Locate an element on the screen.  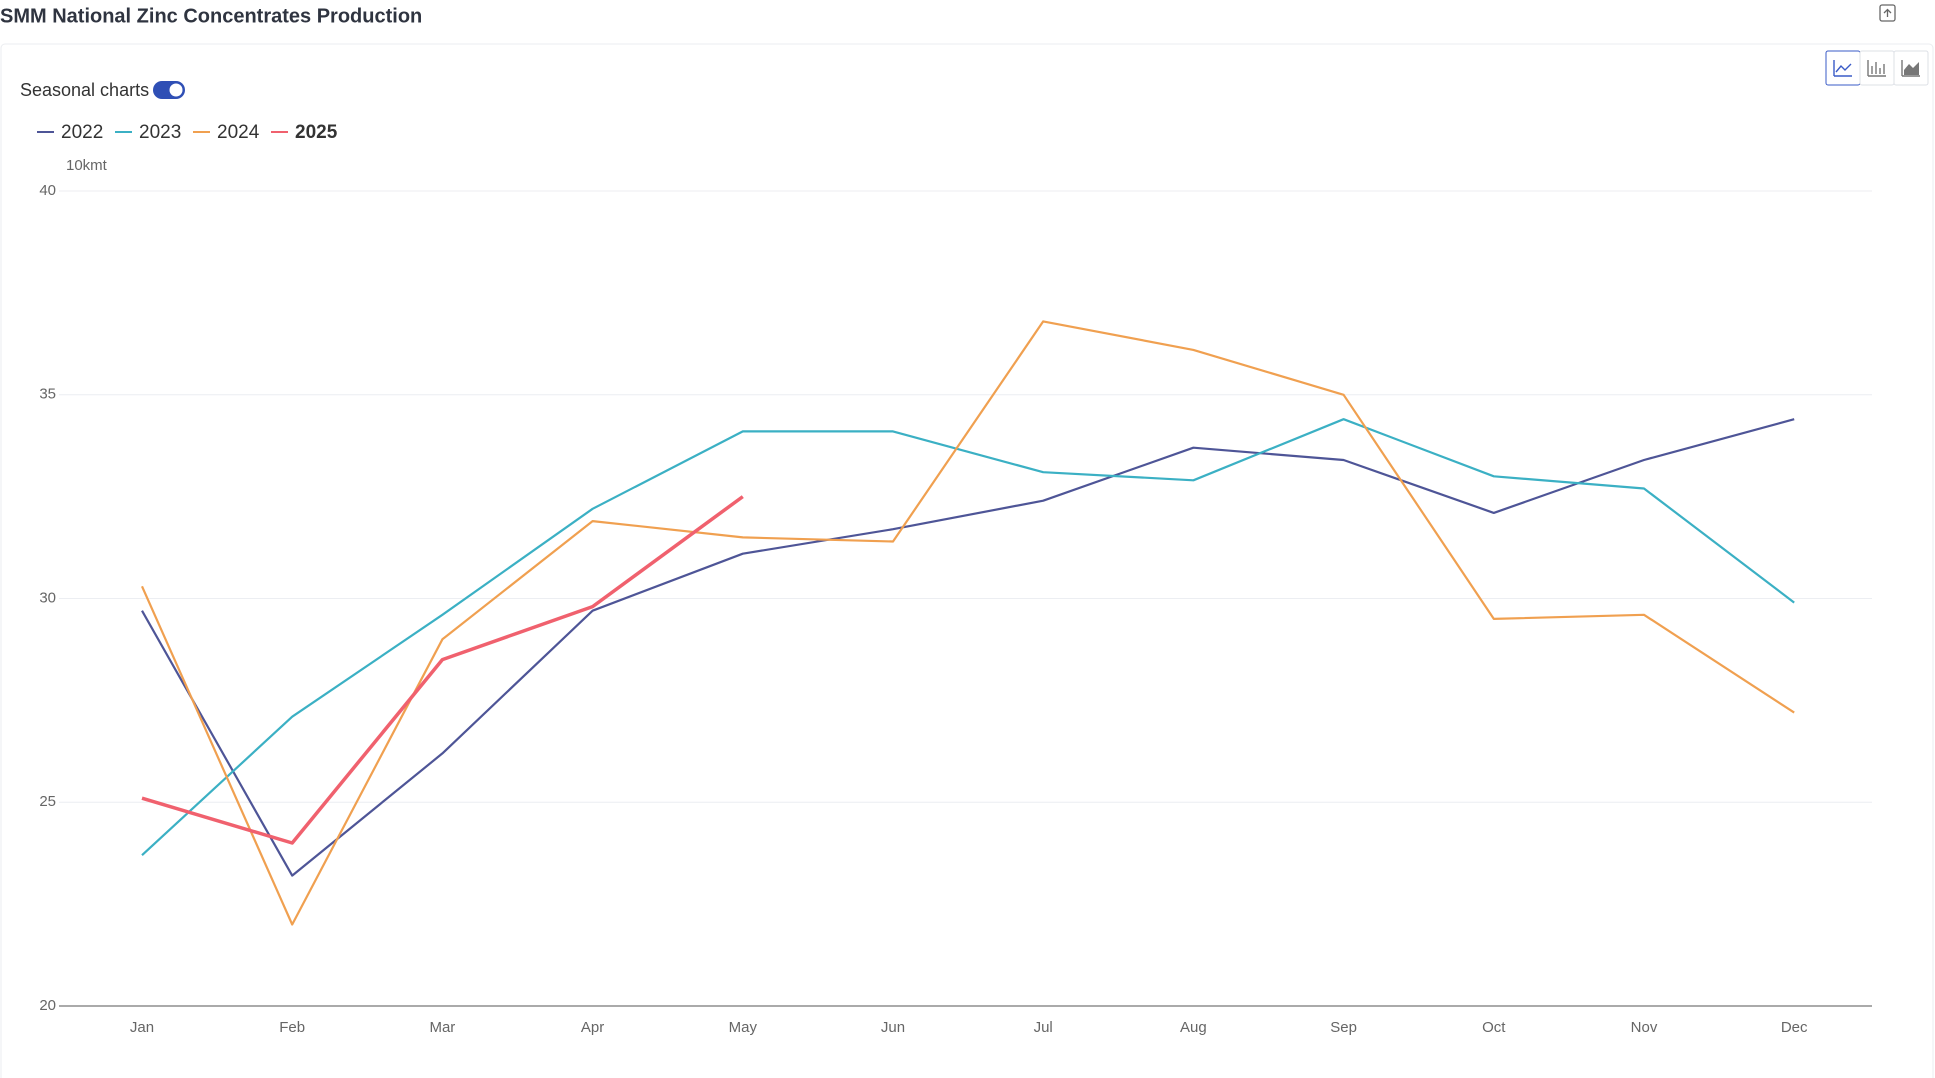
x-tick-label: Sep is located at coordinates (1343, 1027).